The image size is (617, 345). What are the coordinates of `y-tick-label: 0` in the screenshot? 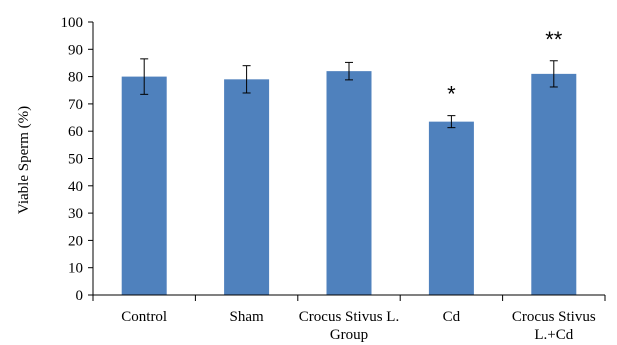 It's located at (80, 296).